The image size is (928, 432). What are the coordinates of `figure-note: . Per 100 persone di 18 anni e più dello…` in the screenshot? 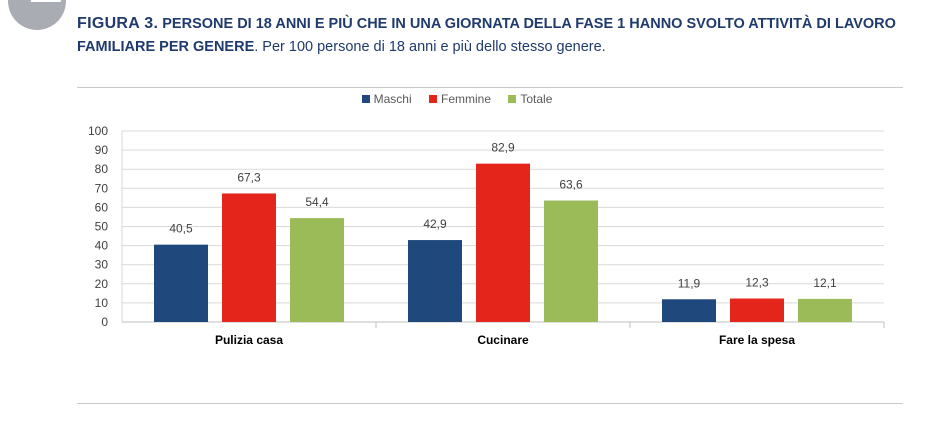 It's located at (430, 47).